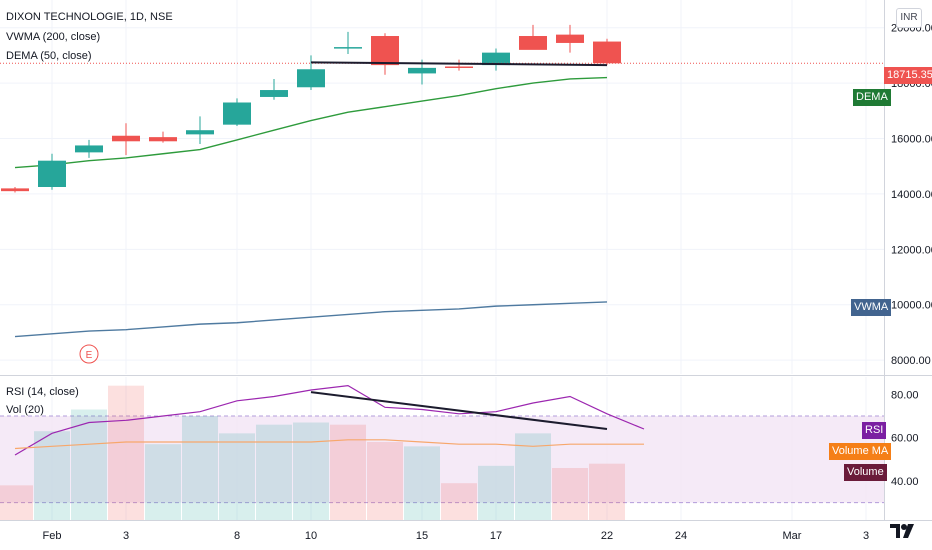  Describe the element at coordinates (459, 64) in the screenshot. I see `price-trendline` at that location.